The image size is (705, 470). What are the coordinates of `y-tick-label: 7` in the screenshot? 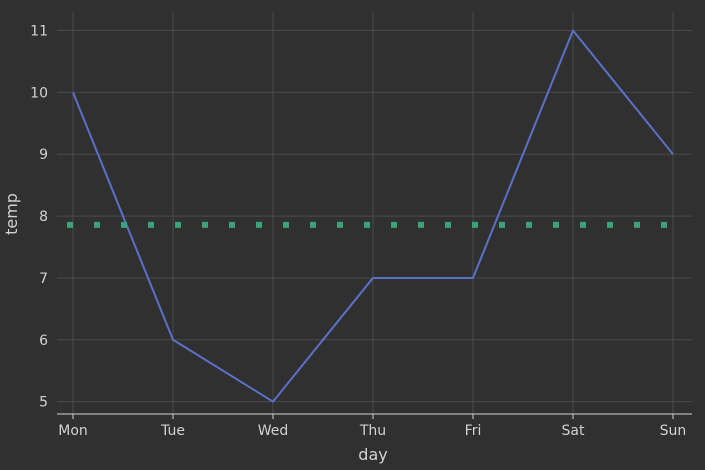 It's located at (43, 279).